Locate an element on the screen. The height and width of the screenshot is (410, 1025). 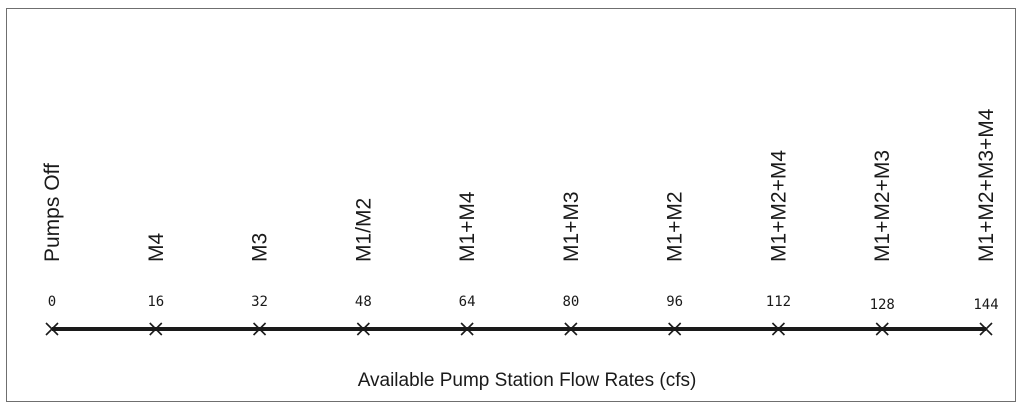
flow-rate-tick-label: 112 is located at coordinates (778, 302).